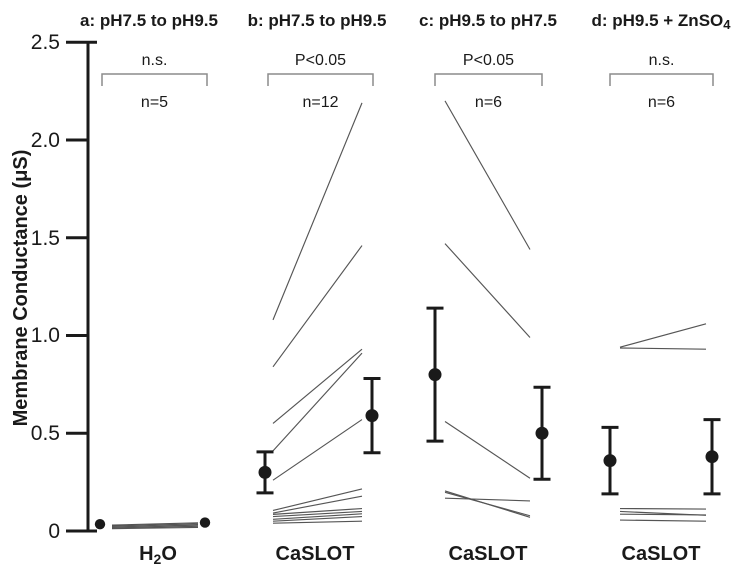 This screenshot has width=752, height=569. I want to click on y-tick-label: 2.0, so click(45, 140).